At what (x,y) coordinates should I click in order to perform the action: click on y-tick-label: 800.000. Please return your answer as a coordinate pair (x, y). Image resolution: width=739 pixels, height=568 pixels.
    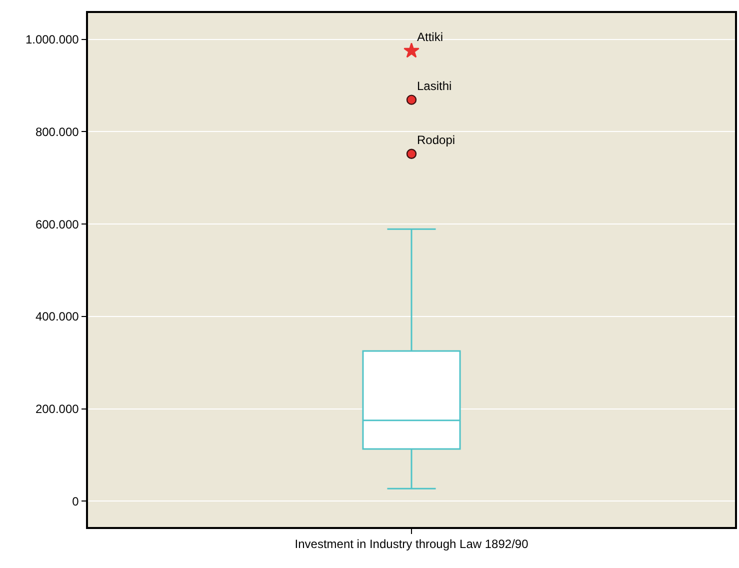
    Looking at the image, I should click on (57, 131).